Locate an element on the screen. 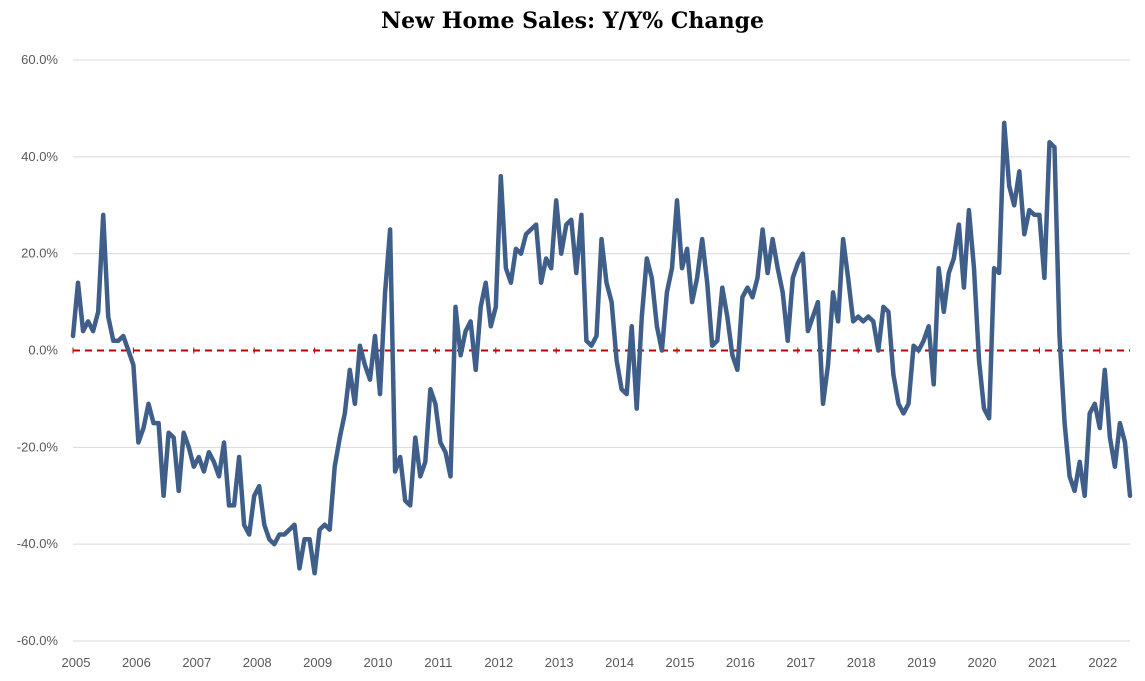 Image resolution: width=1145 pixels, height=681 pixels. x-tick-label: 2020 is located at coordinates (982, 662).